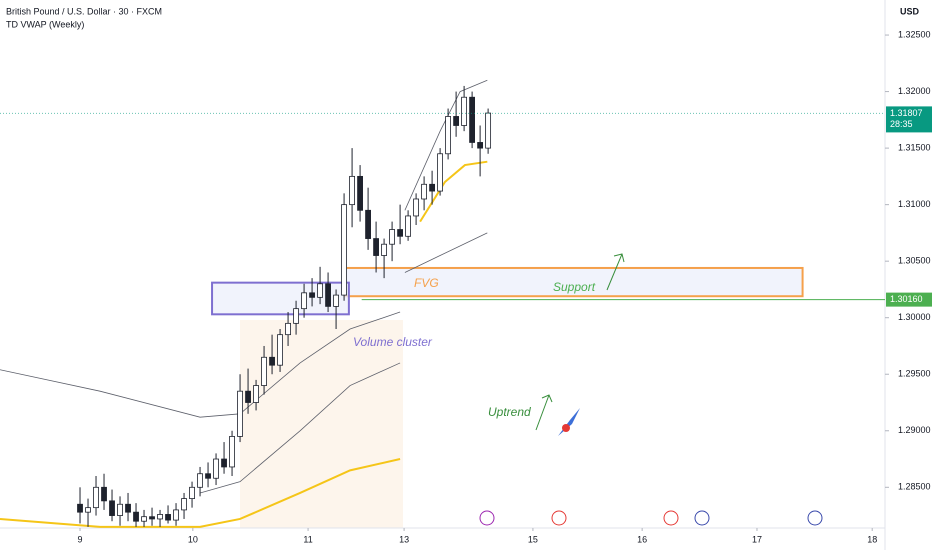 This screenshot has height=550, width=932. Describe the element at coordinates (569, 422) in the screenshot. I see `rocket-icon` at that location.